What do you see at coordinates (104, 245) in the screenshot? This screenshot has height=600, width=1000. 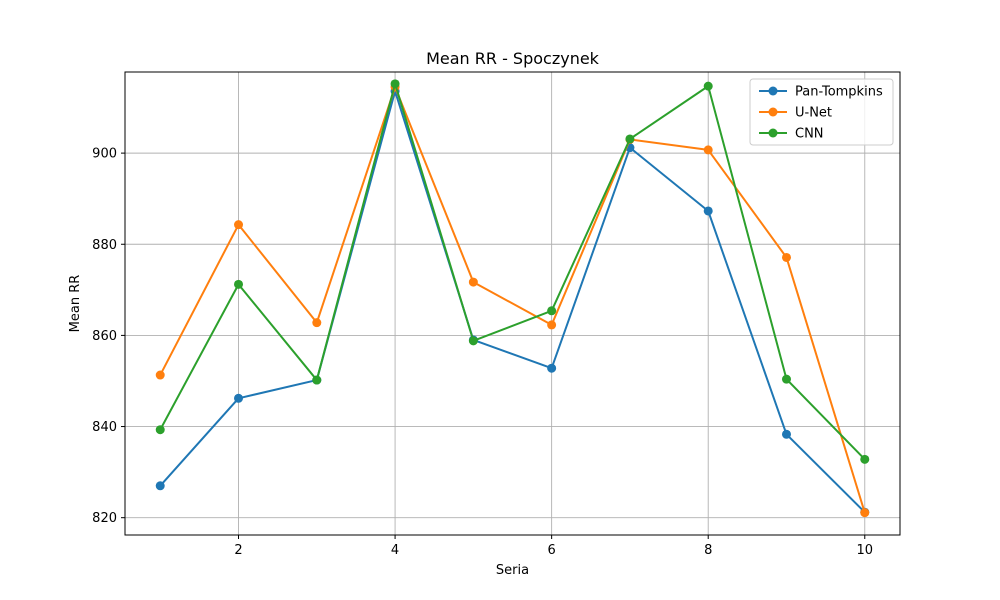 I see `y-tick-label: 880` at bounding box center [104, 245].